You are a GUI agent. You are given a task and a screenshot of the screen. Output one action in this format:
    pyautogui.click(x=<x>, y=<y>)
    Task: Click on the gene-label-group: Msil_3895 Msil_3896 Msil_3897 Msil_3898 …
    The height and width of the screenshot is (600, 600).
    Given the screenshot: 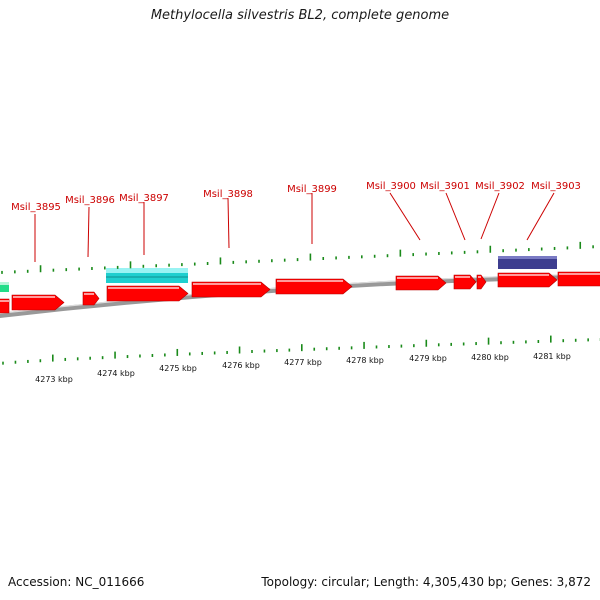 What is the action you would take?
    pyautogui.click(x=296, y=221)
    